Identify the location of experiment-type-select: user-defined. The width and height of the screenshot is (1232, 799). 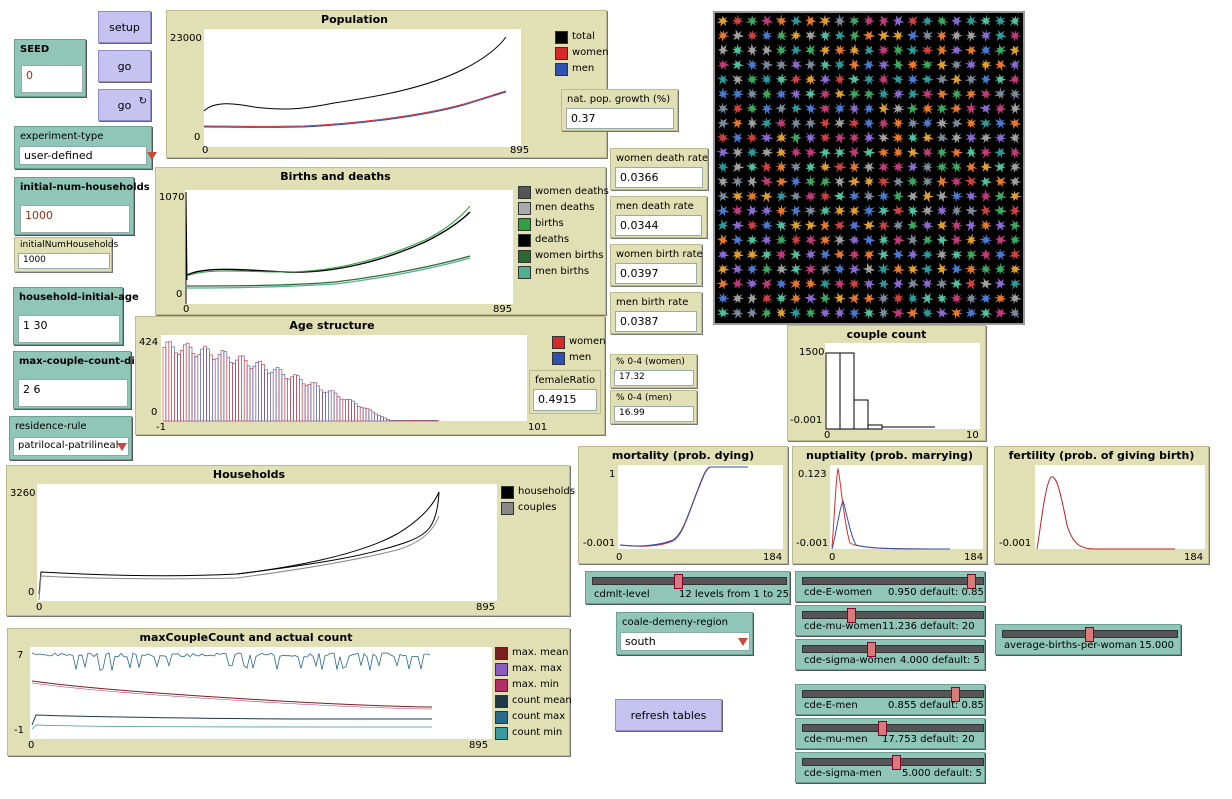
(83, 155).